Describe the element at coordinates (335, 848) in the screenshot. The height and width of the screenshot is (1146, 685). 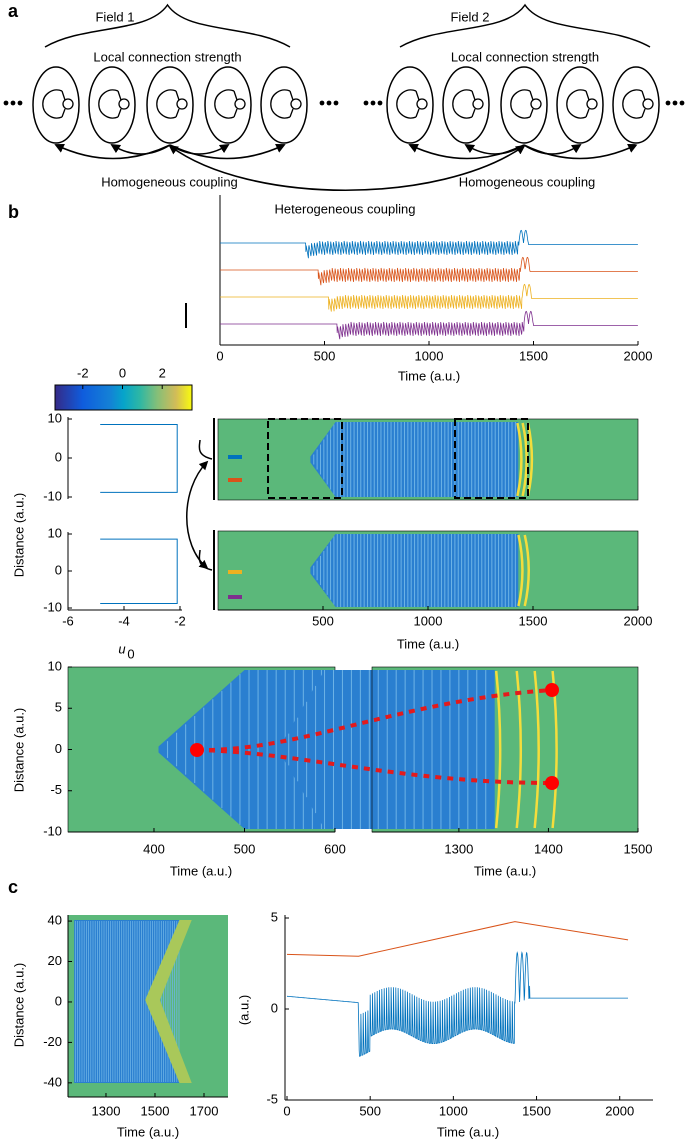
I see `x-tick-label: 600` at that location.